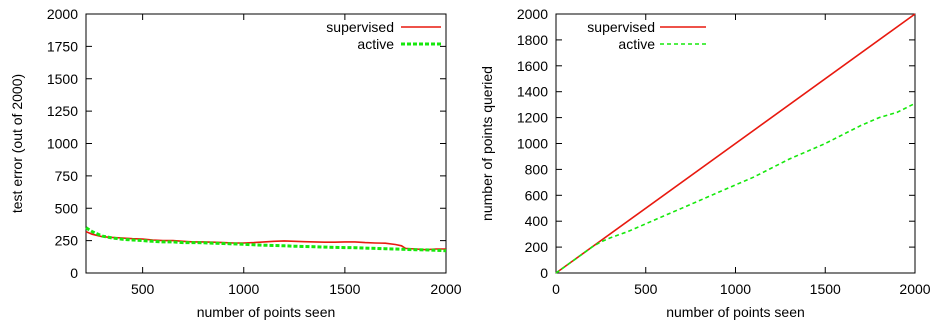 The height and width of the screenshot is (320, 933). I want to click on y-axis-label: number of points queried, so click(487, 143).